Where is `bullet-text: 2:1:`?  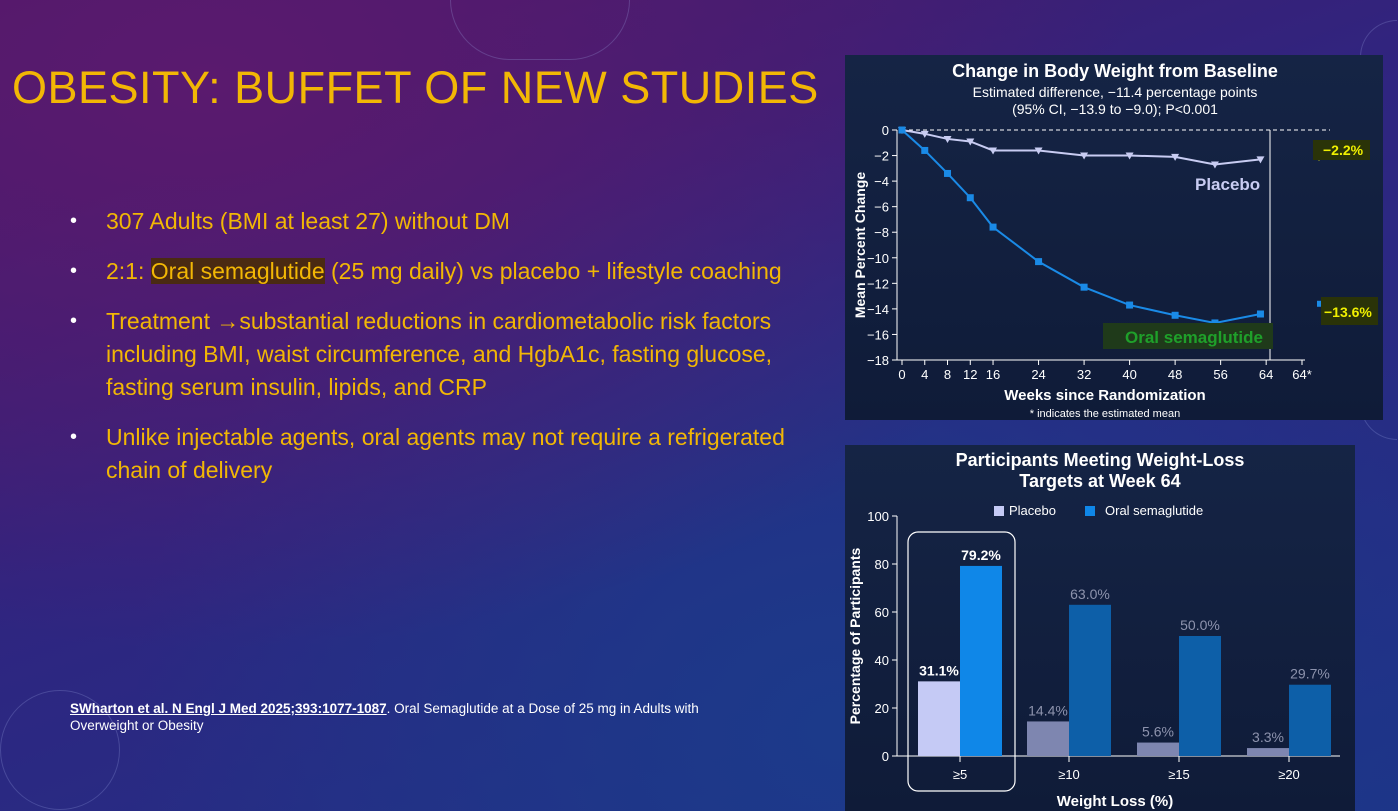
bullet-text: 2:1: is located at coordinates (128, 271).